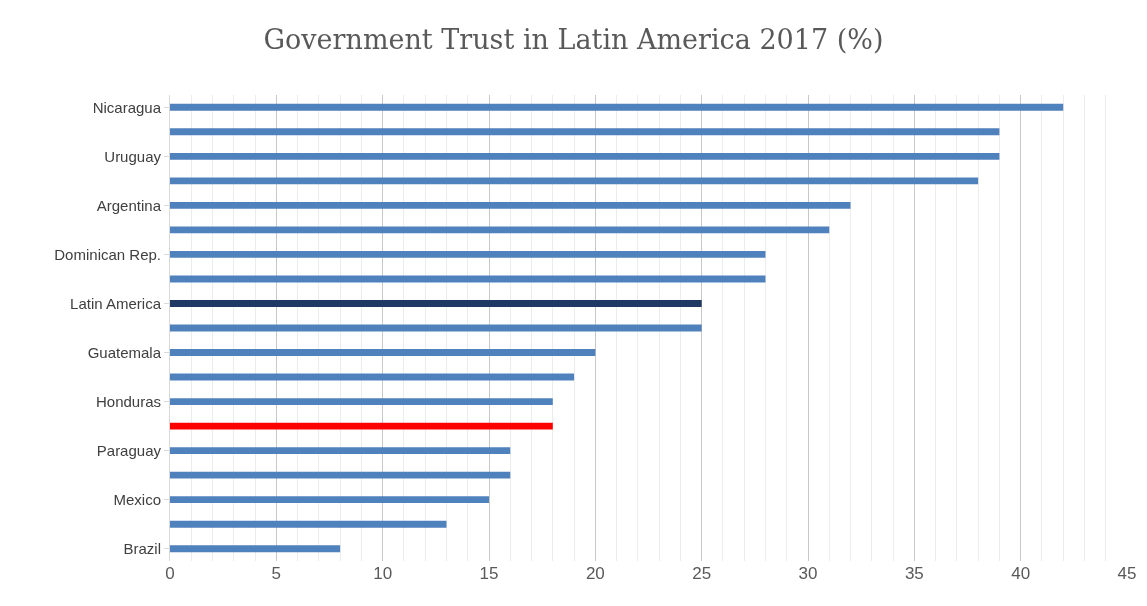 The height and width of the screenshot is (606, 1147). What do you see at coordinates (914, 573) in the screenshot?
I see `x-tick-label: 35` at bounding box center [914, 573].